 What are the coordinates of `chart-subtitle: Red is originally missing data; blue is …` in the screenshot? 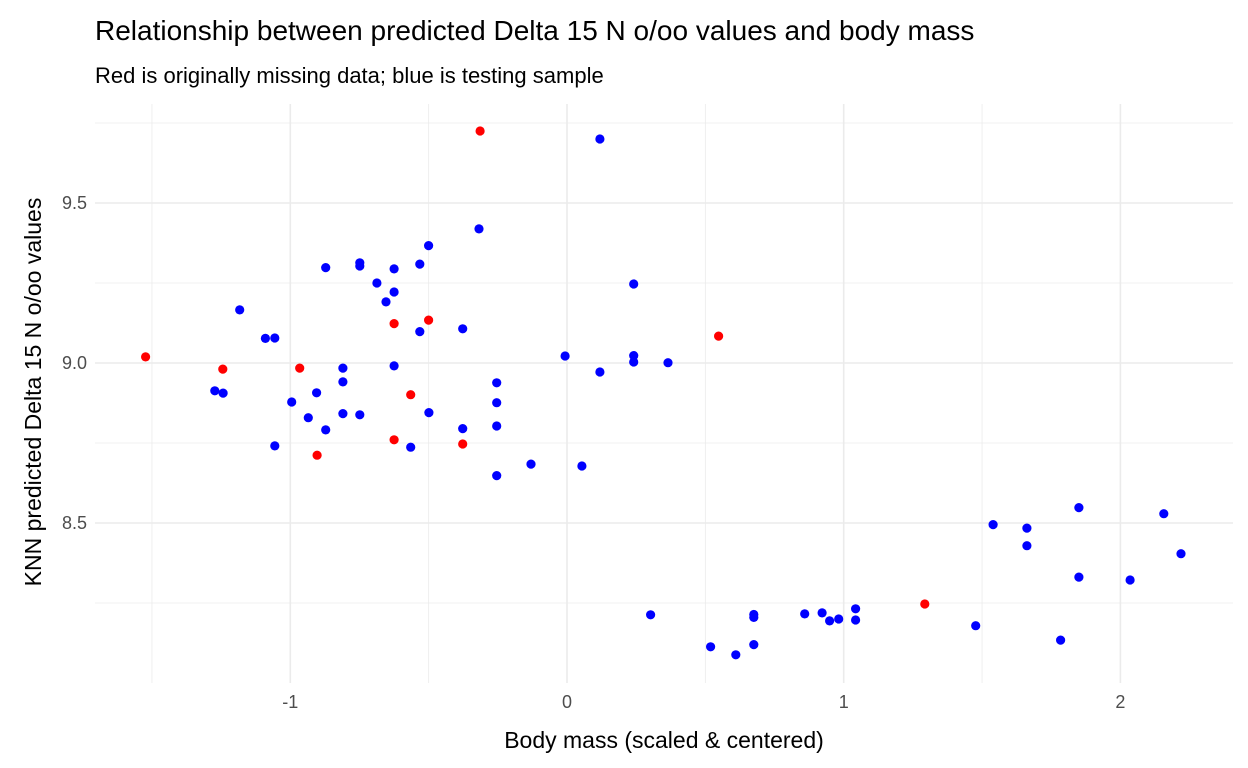 It's located at (349, 75).